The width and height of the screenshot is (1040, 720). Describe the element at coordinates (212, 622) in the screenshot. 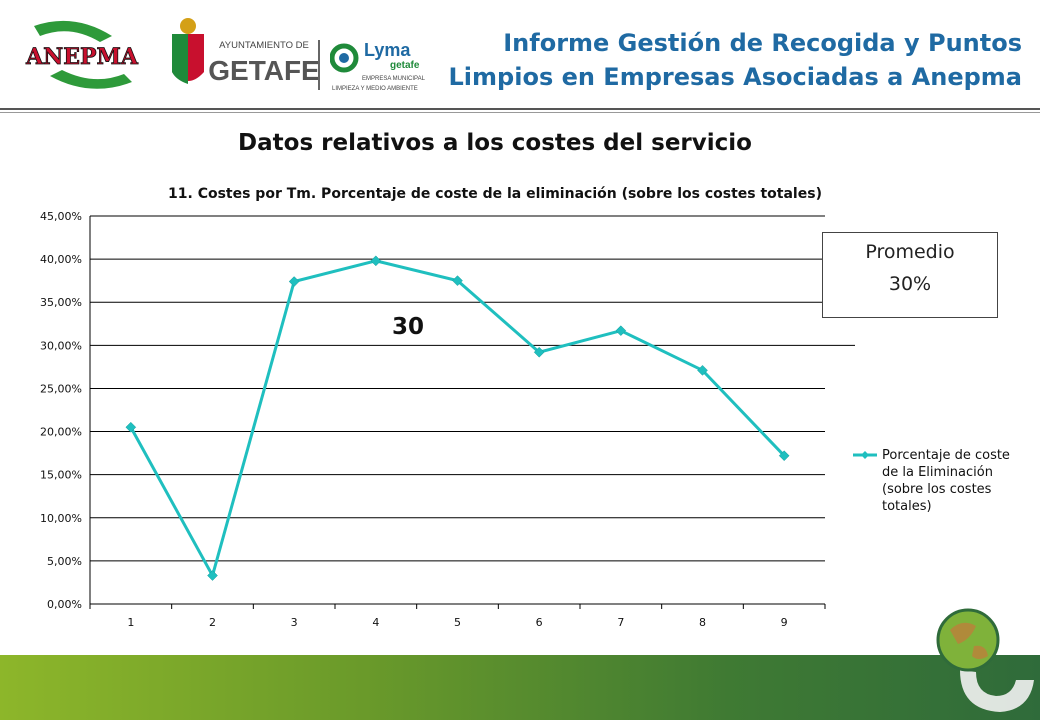

I see `x-tick-label: 2` at that location.